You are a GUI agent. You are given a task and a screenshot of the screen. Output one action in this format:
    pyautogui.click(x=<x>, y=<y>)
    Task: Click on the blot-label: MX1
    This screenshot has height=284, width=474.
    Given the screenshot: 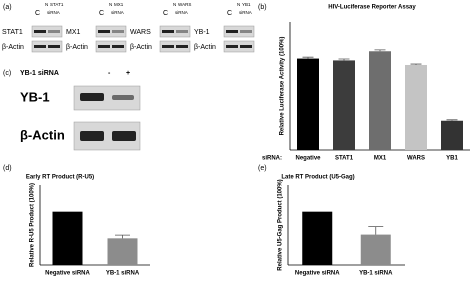 What is the action you would take?
    pyautogui.click(x=73, y=32)
    